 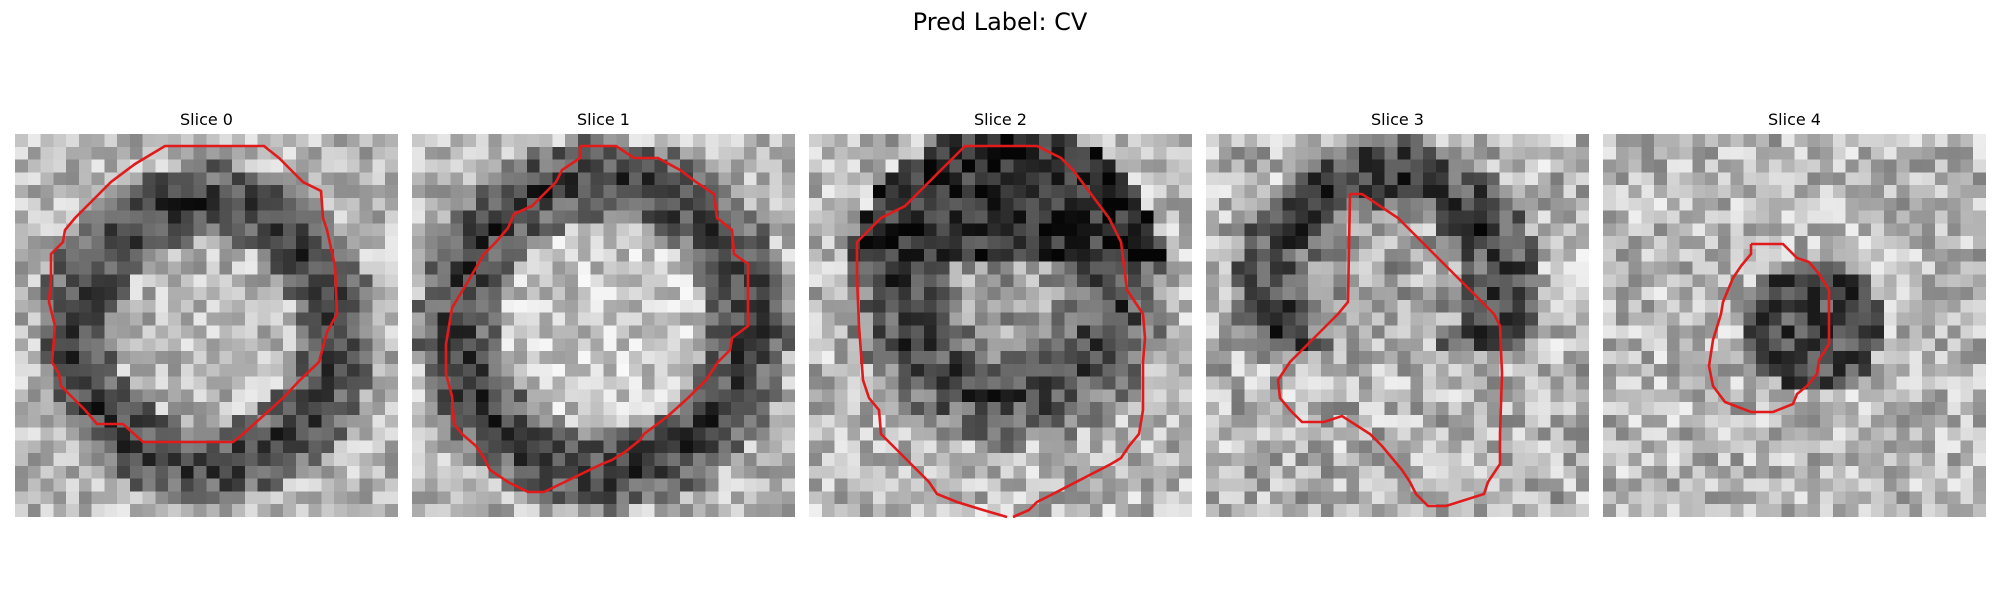 What do you see at coordinates (603, 119) in the screenshot?
I see `slice-title: Slice 1` at bounding box center [603, 119].